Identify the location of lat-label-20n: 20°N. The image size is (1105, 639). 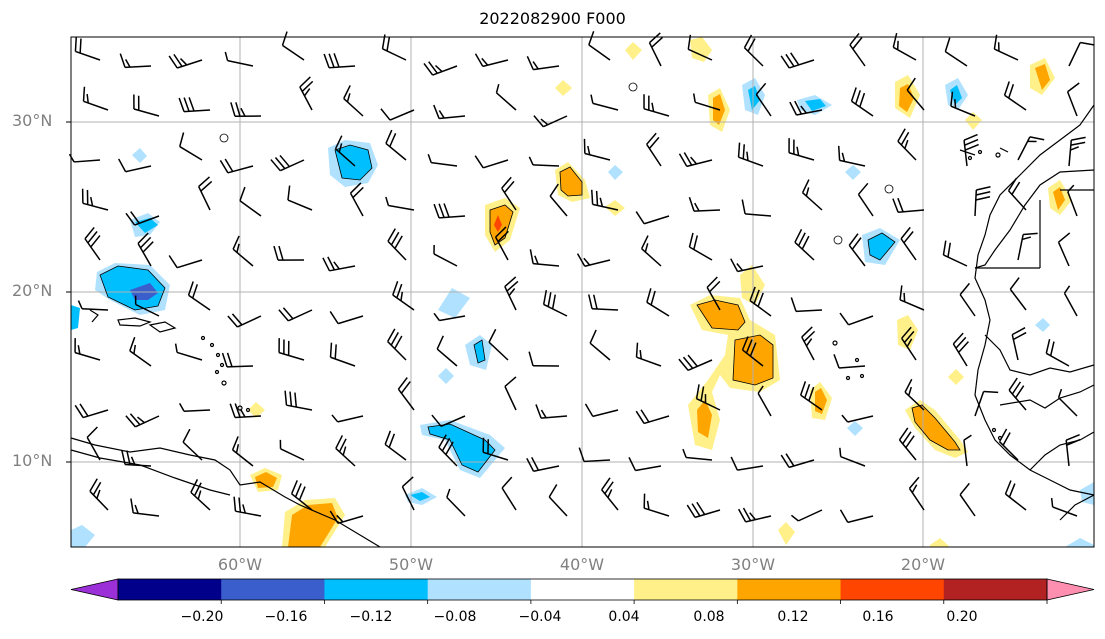
(32, 290).